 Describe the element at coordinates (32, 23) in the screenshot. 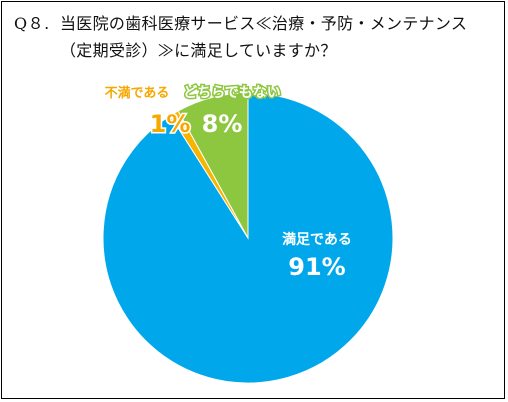

I see `question-number: Q８.` at that location.